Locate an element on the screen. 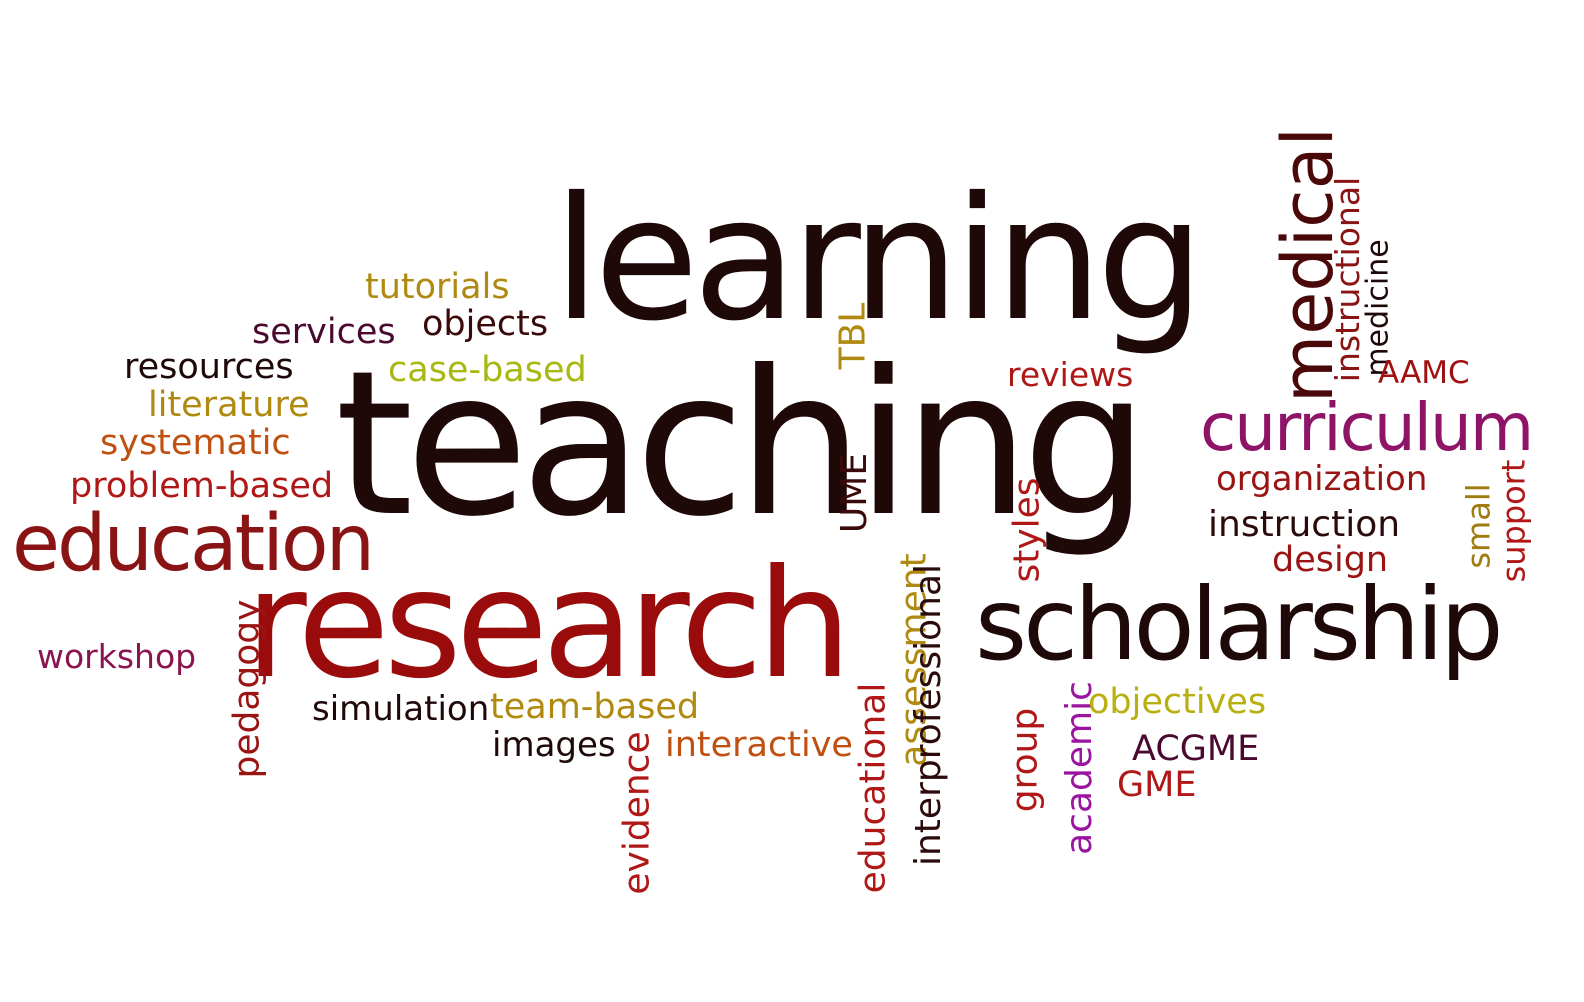  word-scholarship: scholarship is located at coordinates (1239, 624).